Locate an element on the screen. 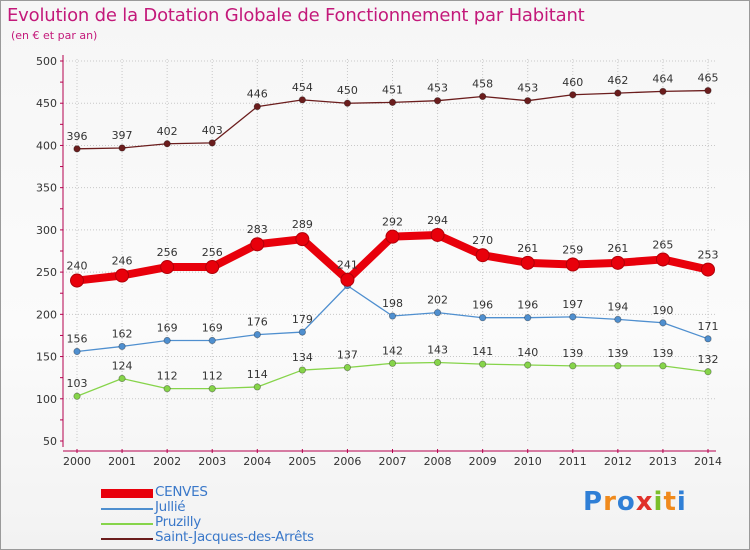 This screenshot has width=750, height=550. x-tick-label: 2003 is located at coordinates (212, 461).